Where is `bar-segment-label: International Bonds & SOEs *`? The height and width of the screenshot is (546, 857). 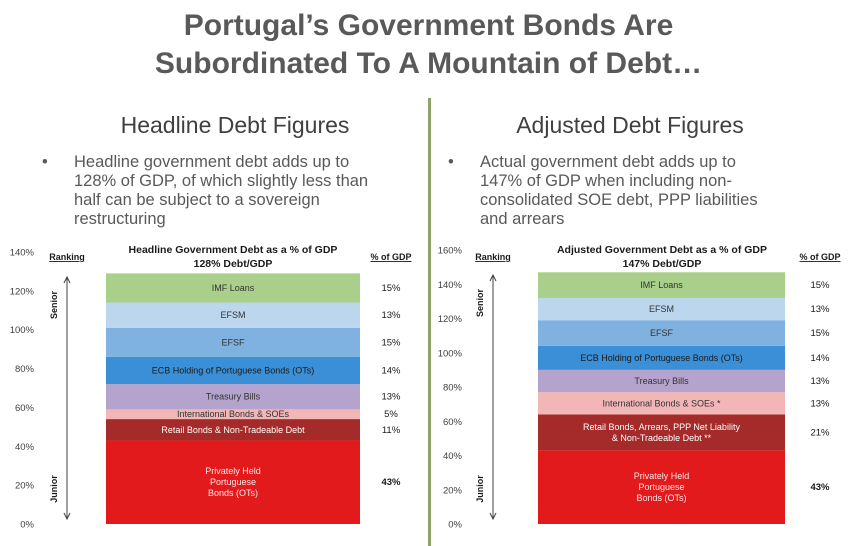
bar-segment-label: International Bonds & SOEs * is located at coordinates (661, 403).